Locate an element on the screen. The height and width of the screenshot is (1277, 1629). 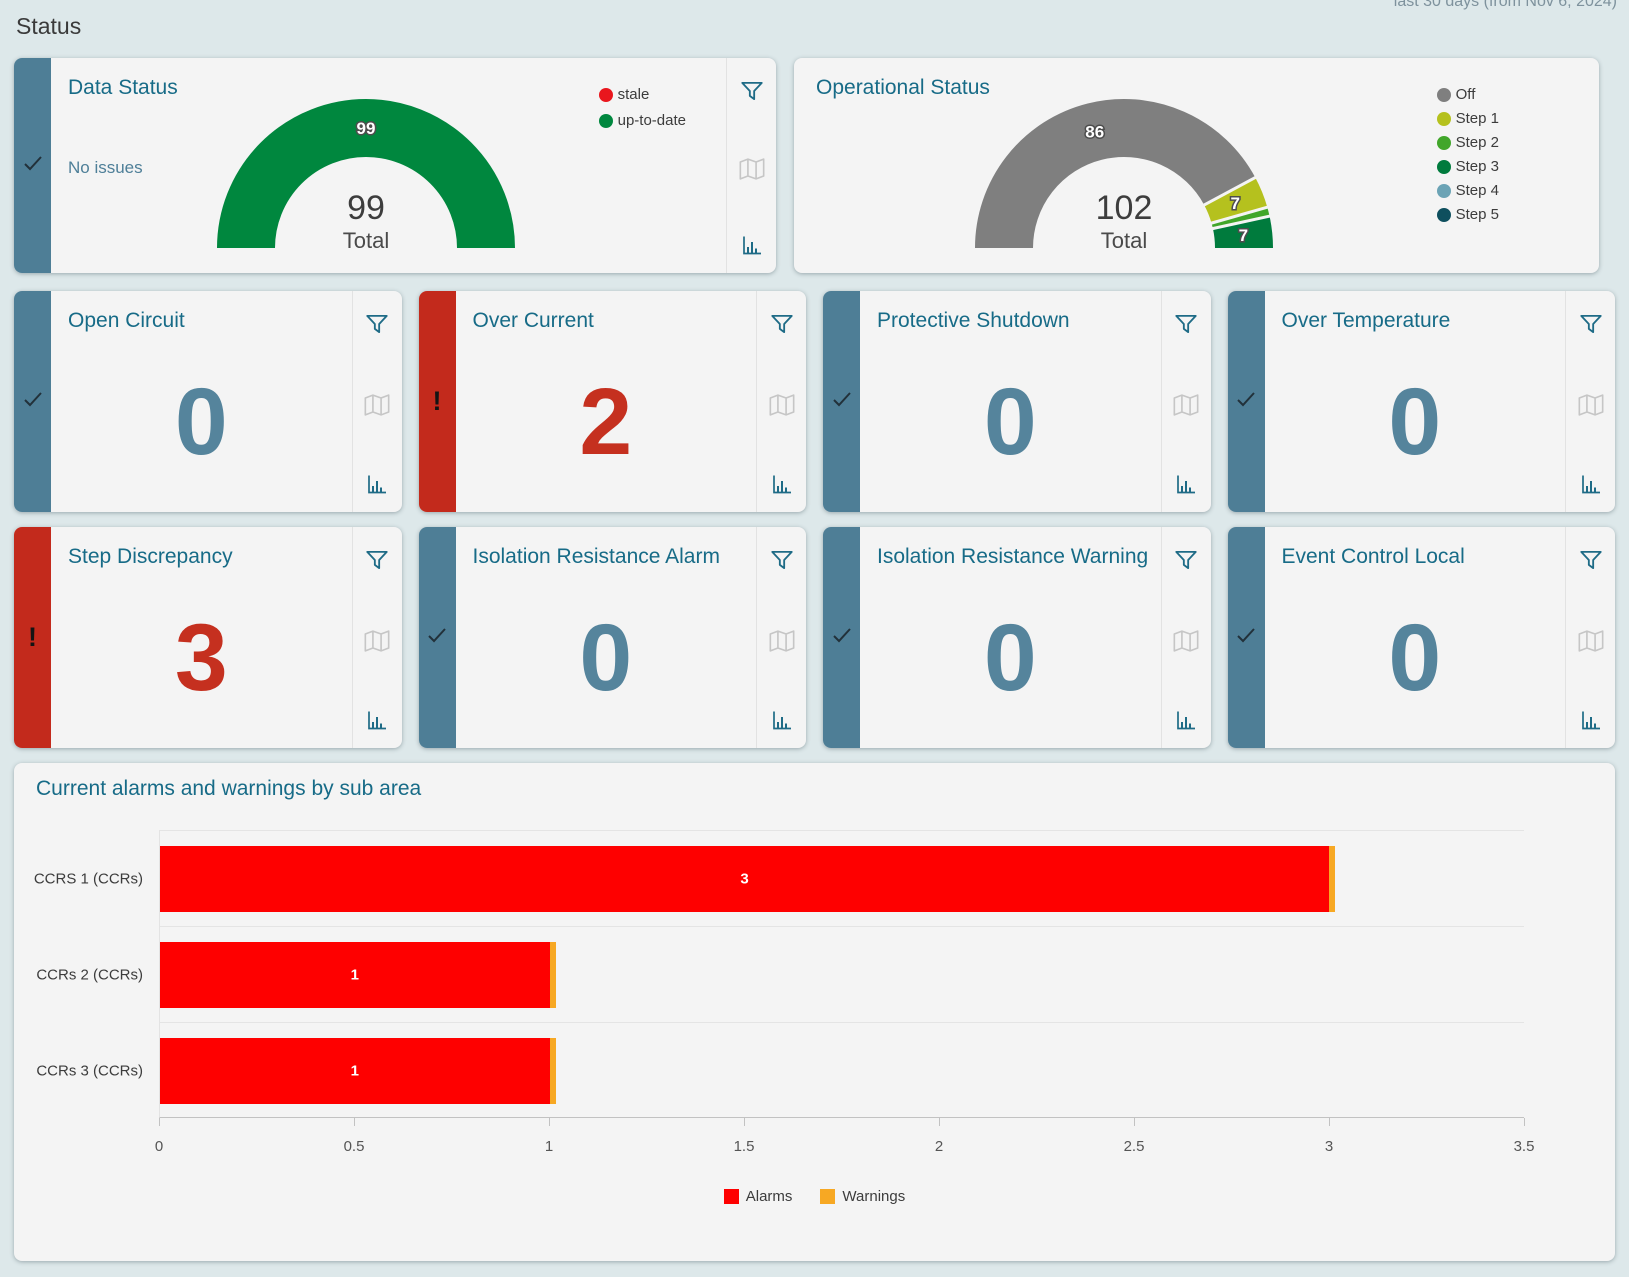
kpi-value: 2 is located at coordinates (606, 422).